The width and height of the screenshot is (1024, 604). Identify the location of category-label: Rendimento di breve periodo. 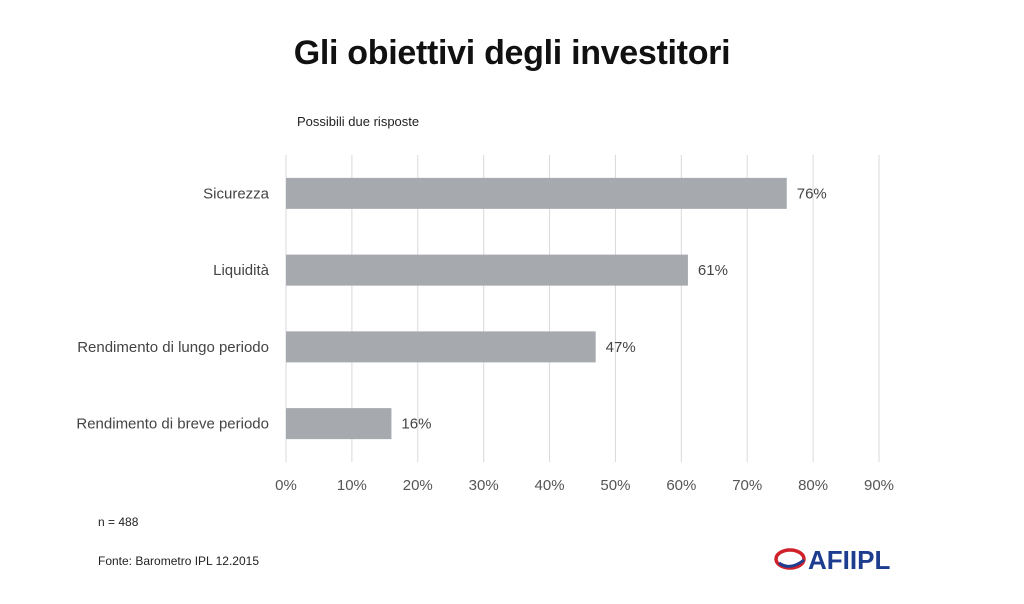
(172, 424).